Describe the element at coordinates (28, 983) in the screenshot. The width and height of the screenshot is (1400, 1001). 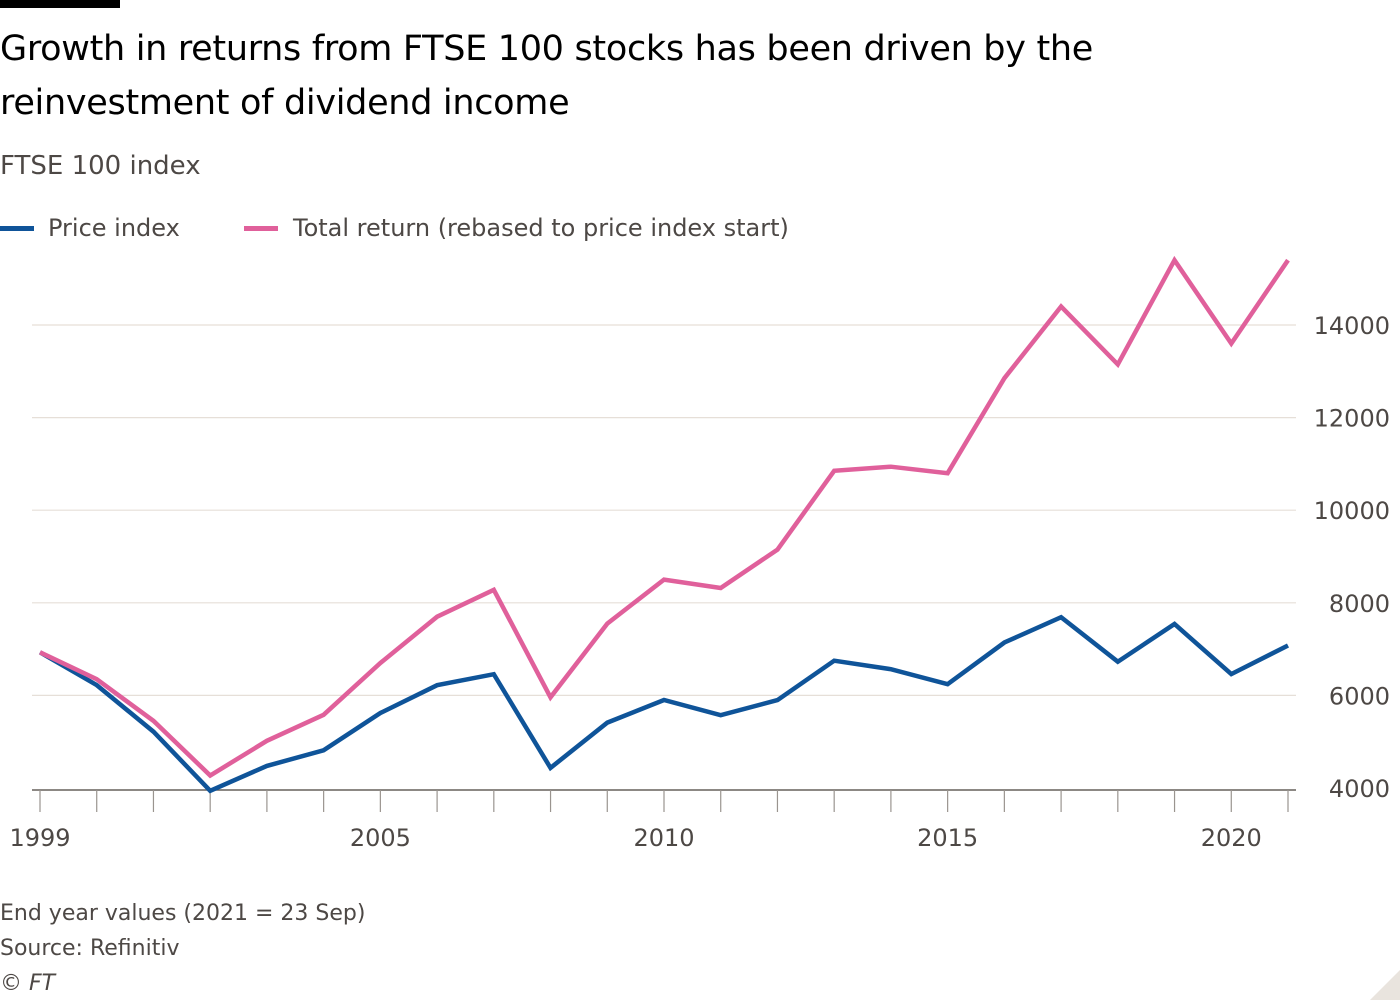
I see `footer-copyright: © FT` at that location.